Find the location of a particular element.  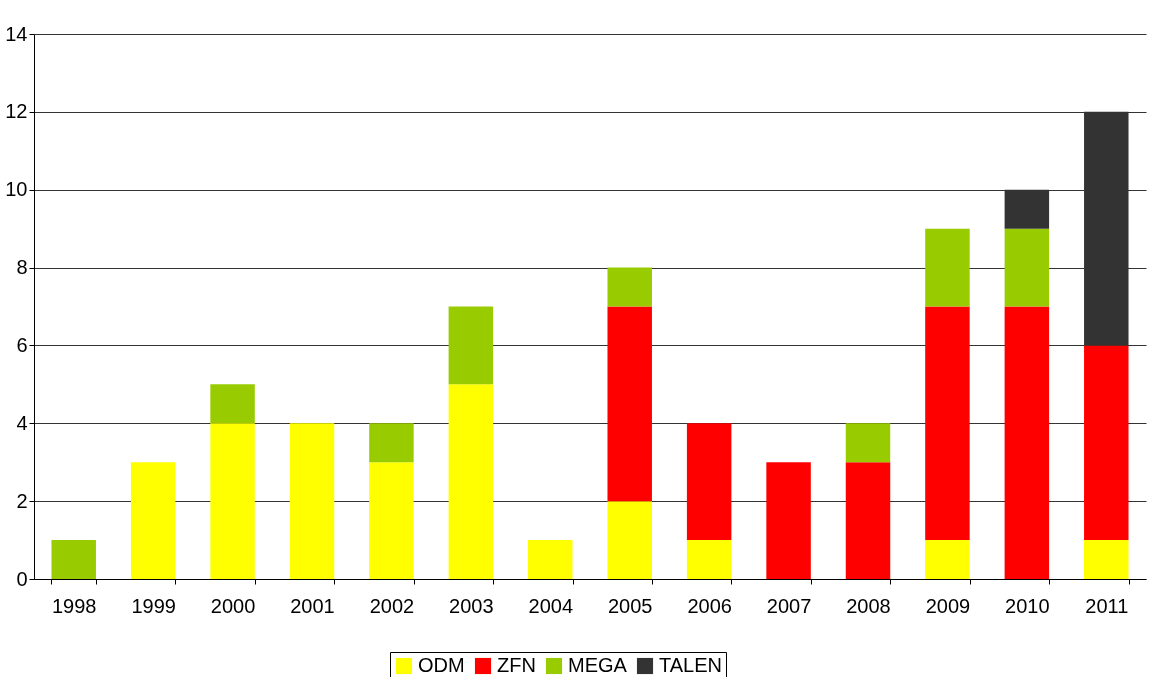

x-tick-label: 2001 is located at coordinates (312, 605).